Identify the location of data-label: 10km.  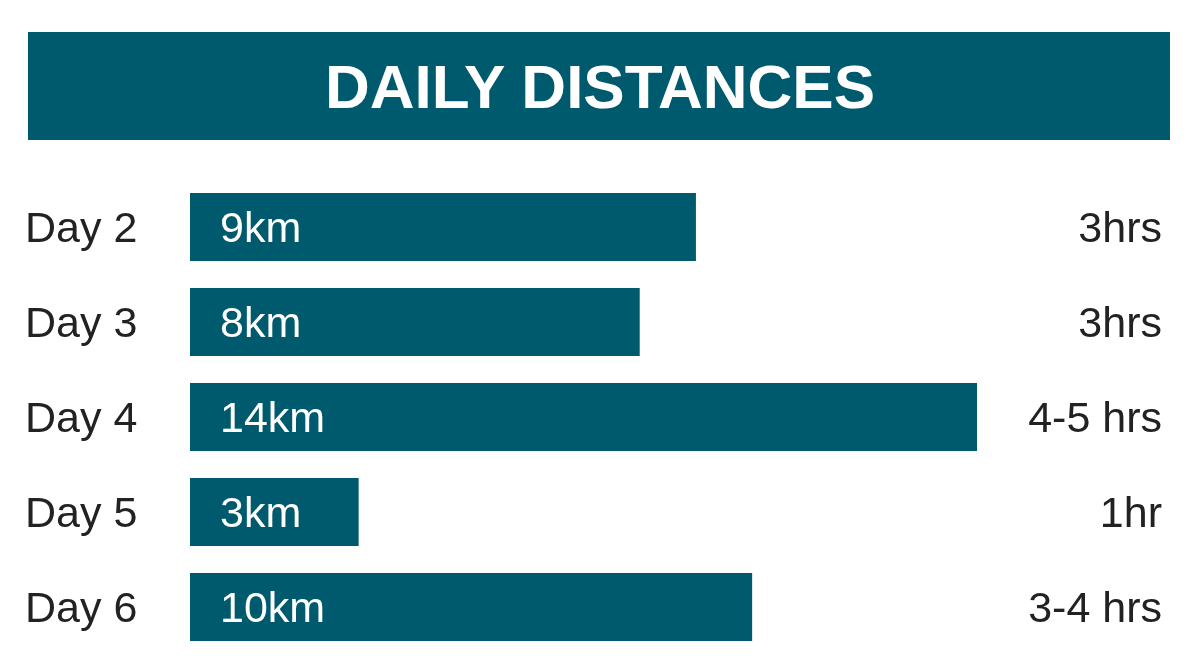
(273, 606).